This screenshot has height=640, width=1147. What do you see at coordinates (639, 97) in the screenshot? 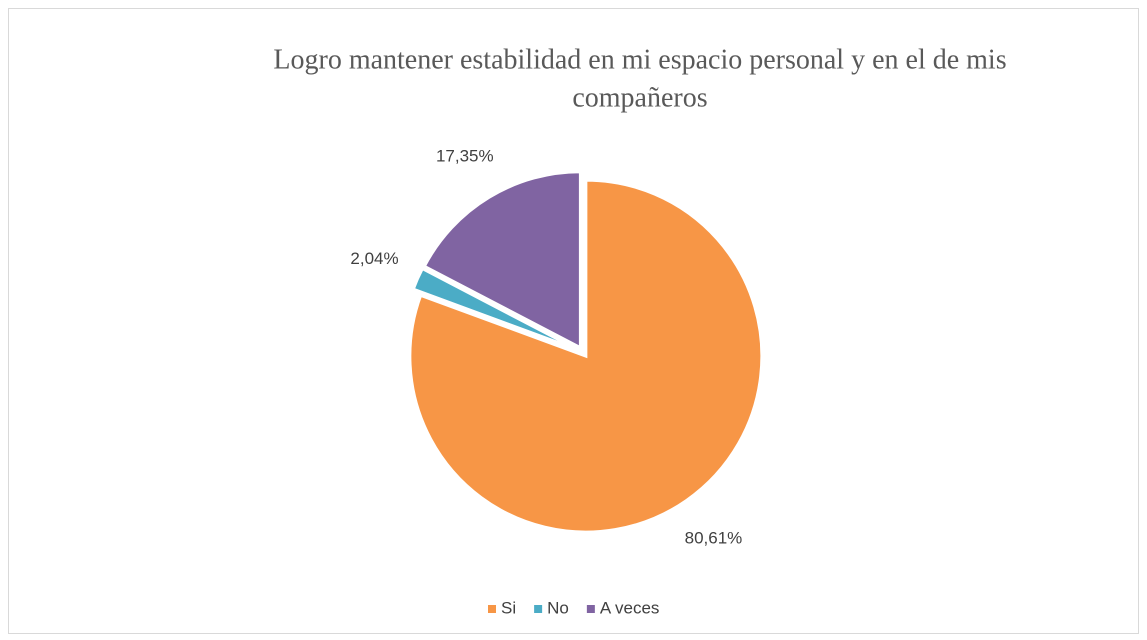
I see `chart-title: compañeros` at bounding box center [639, 97].